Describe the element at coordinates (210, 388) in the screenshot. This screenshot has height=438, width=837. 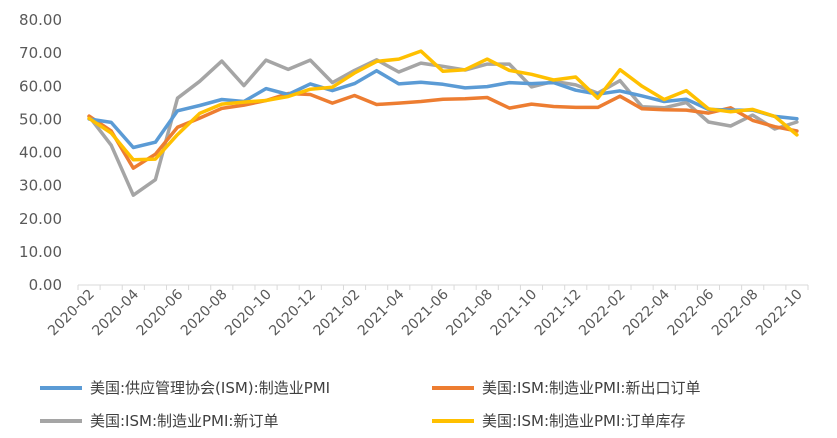
I see `legend-label-1: 美国:供应管理协会(ISM):制造业PMI` at that location.